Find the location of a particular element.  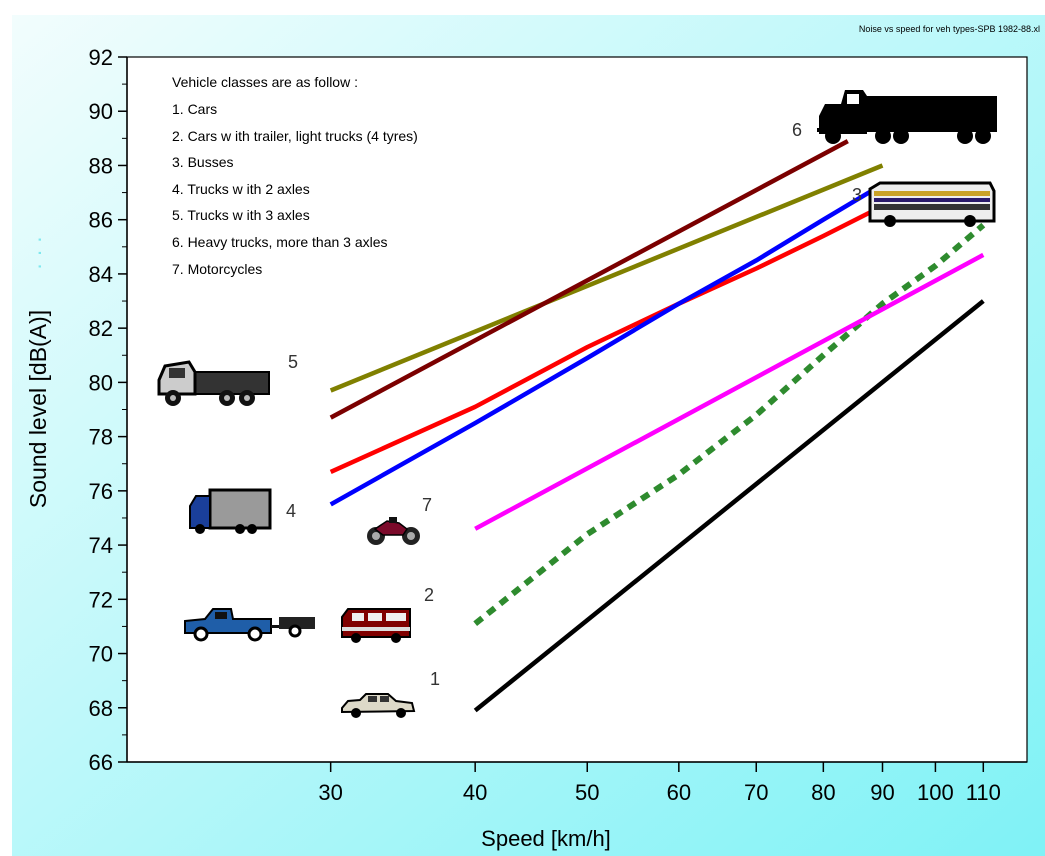

legend-entry-3: 3. Busses is located at coordinates (202, 162).